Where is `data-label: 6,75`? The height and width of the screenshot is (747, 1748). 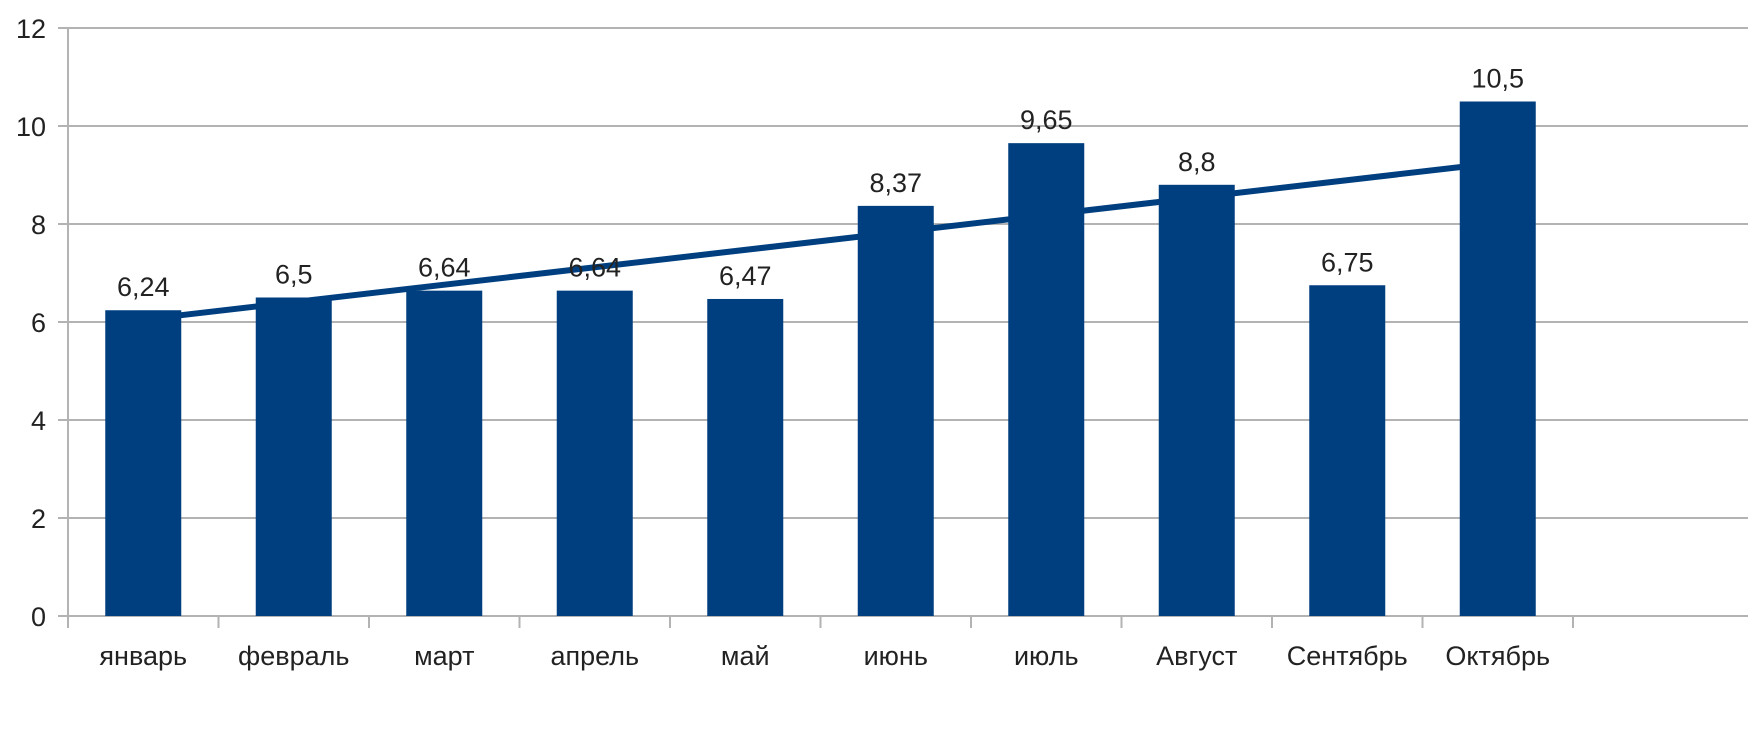
data-label: 6,75 is located at coordinates (1347, 262).